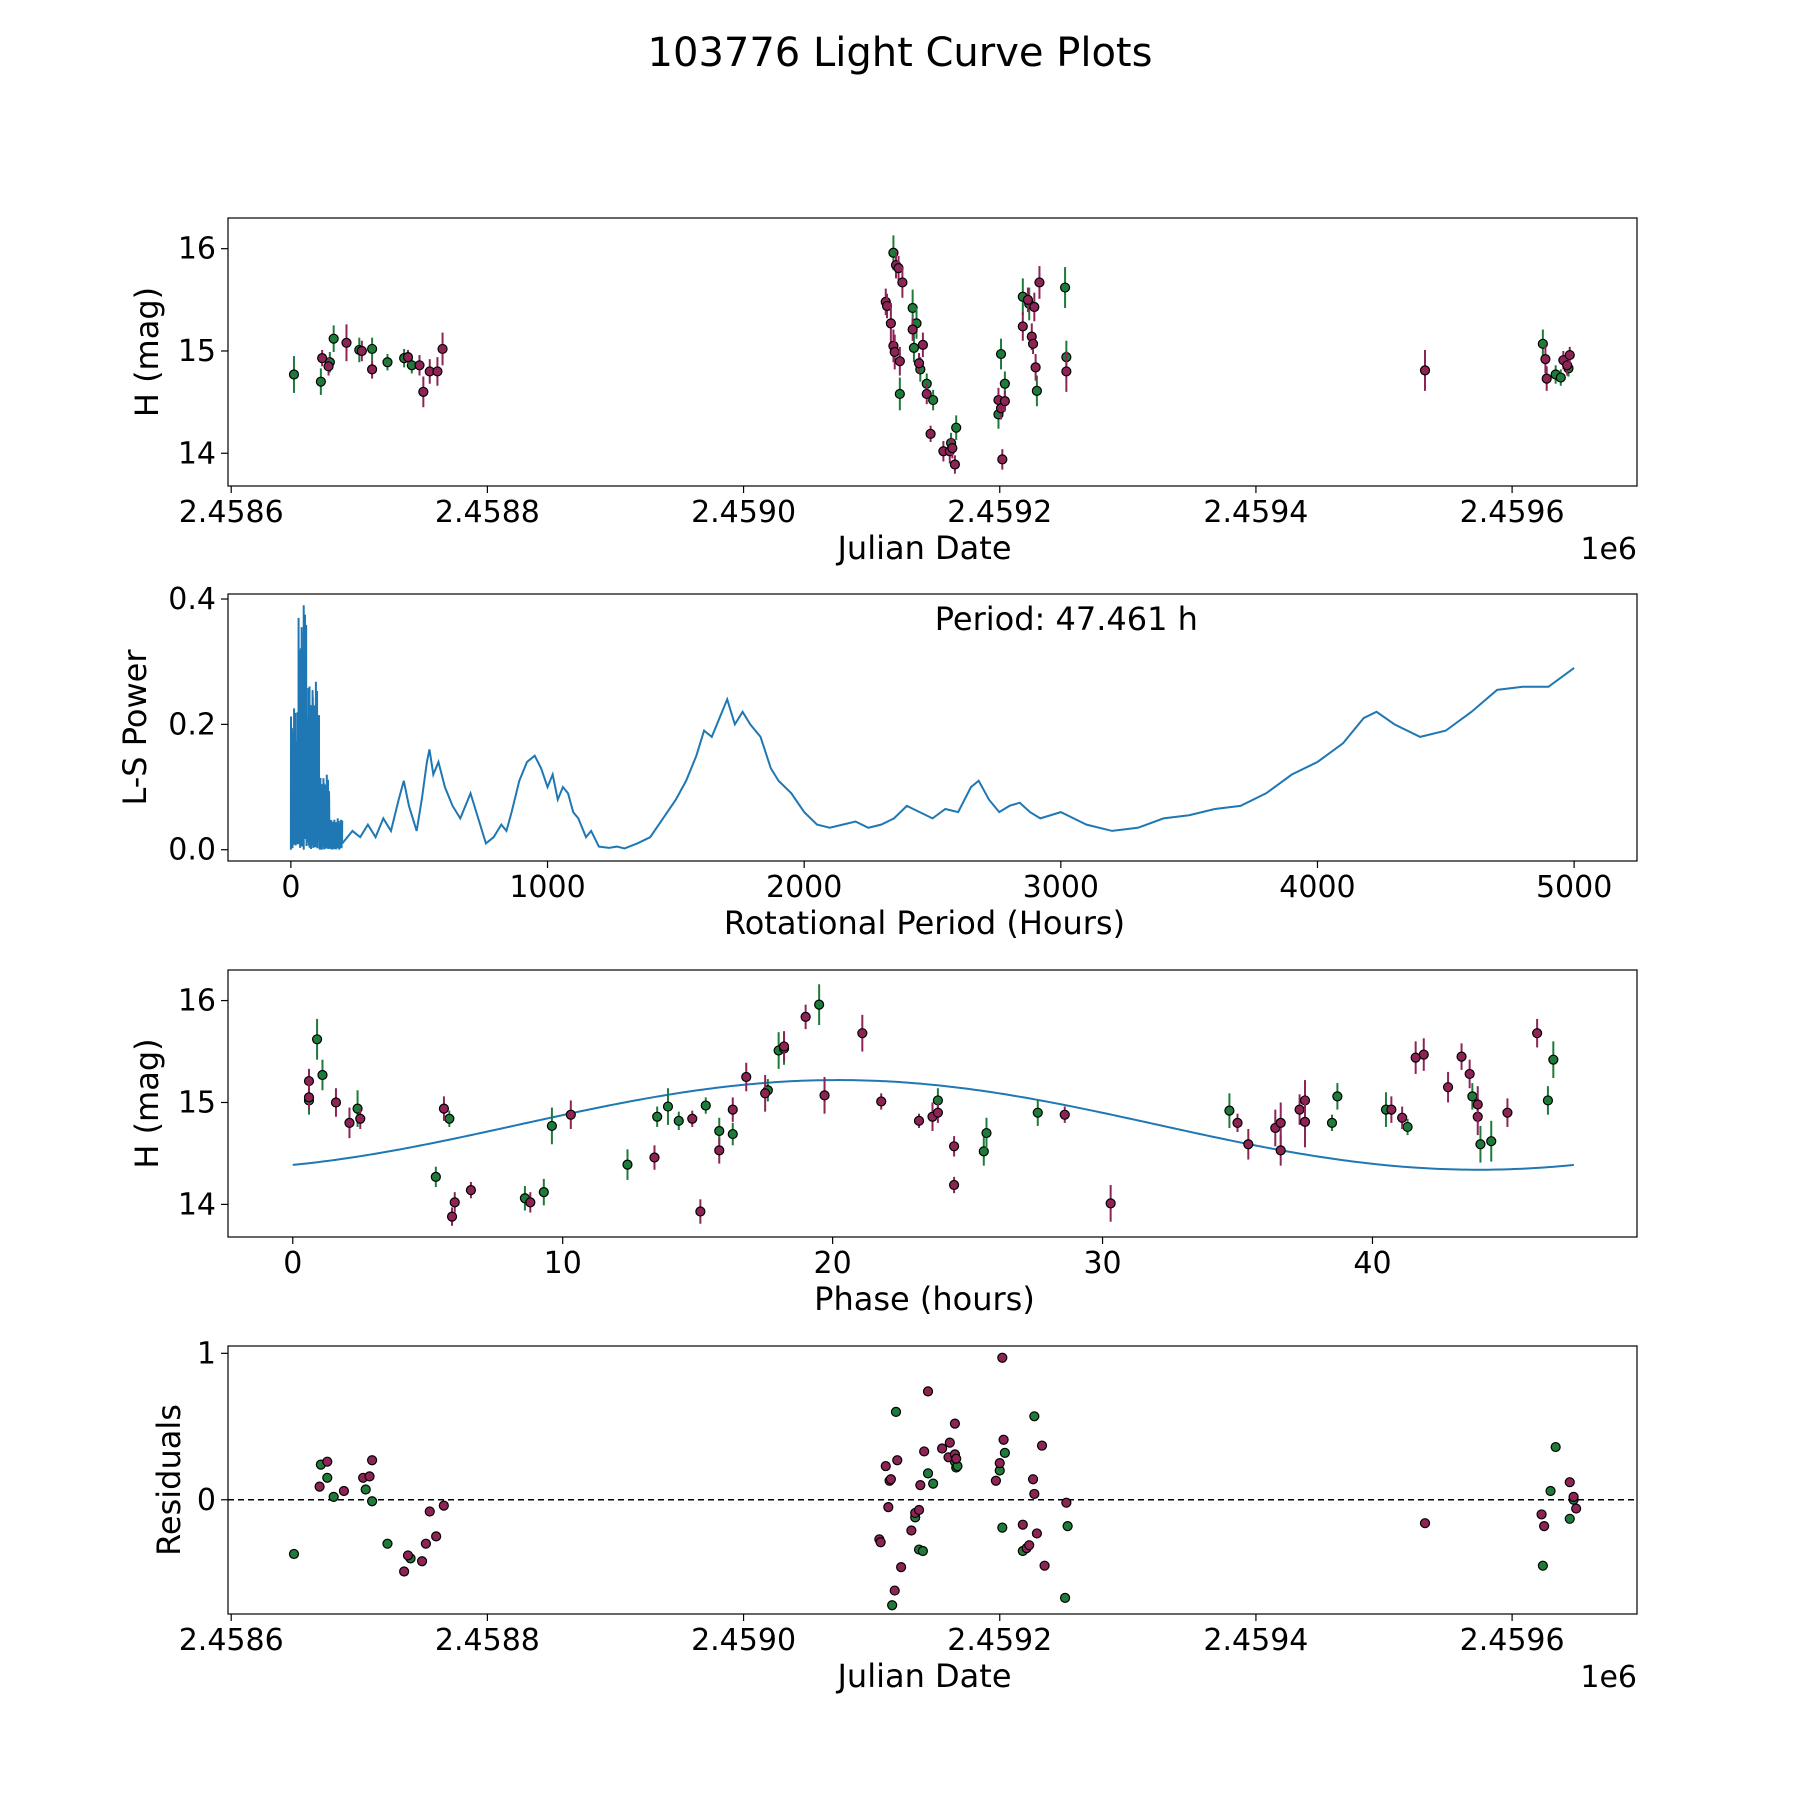 The height and width of the screenshot is (1800, 1800). I want to click on axes-frame-phased, so click(932, 1103).